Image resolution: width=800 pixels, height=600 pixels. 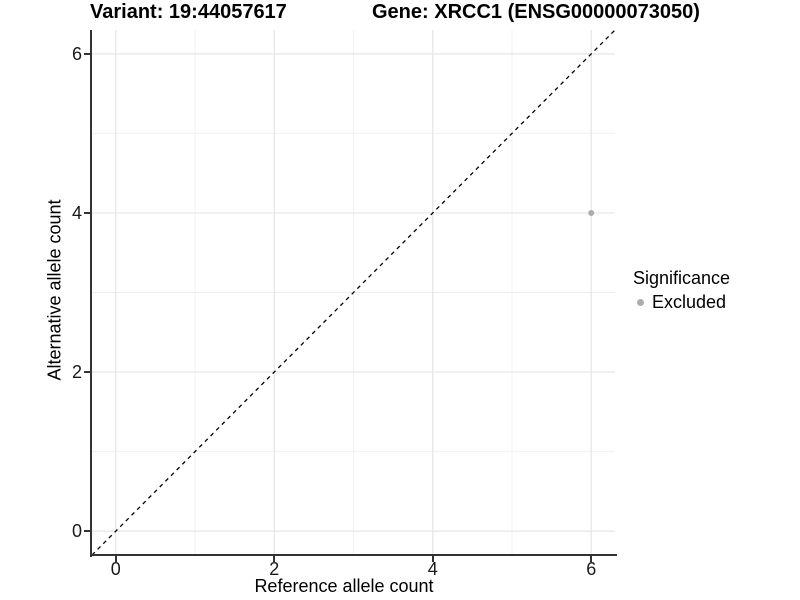 I want to click on plot-title-gene: Gene: XRCC1 (ENSG00000073050), so click(x=536, y=12).